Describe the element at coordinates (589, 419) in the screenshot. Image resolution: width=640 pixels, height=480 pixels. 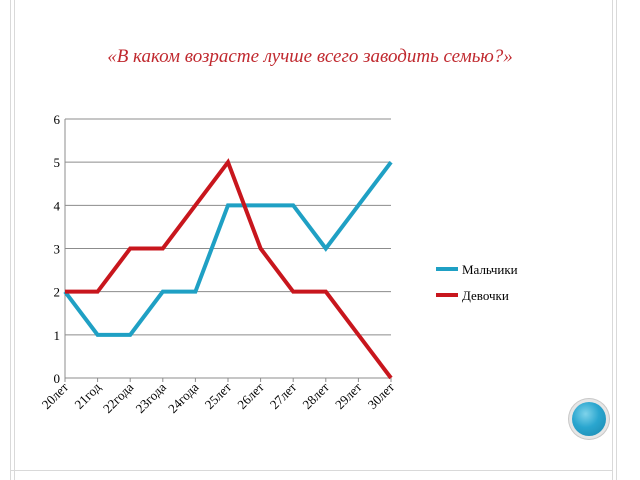
I see `decorative-orb` at that location.